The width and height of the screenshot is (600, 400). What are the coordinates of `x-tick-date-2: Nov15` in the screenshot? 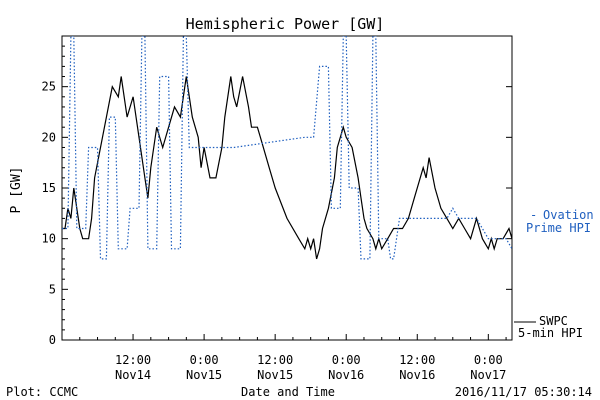 It's located at (275, 375).